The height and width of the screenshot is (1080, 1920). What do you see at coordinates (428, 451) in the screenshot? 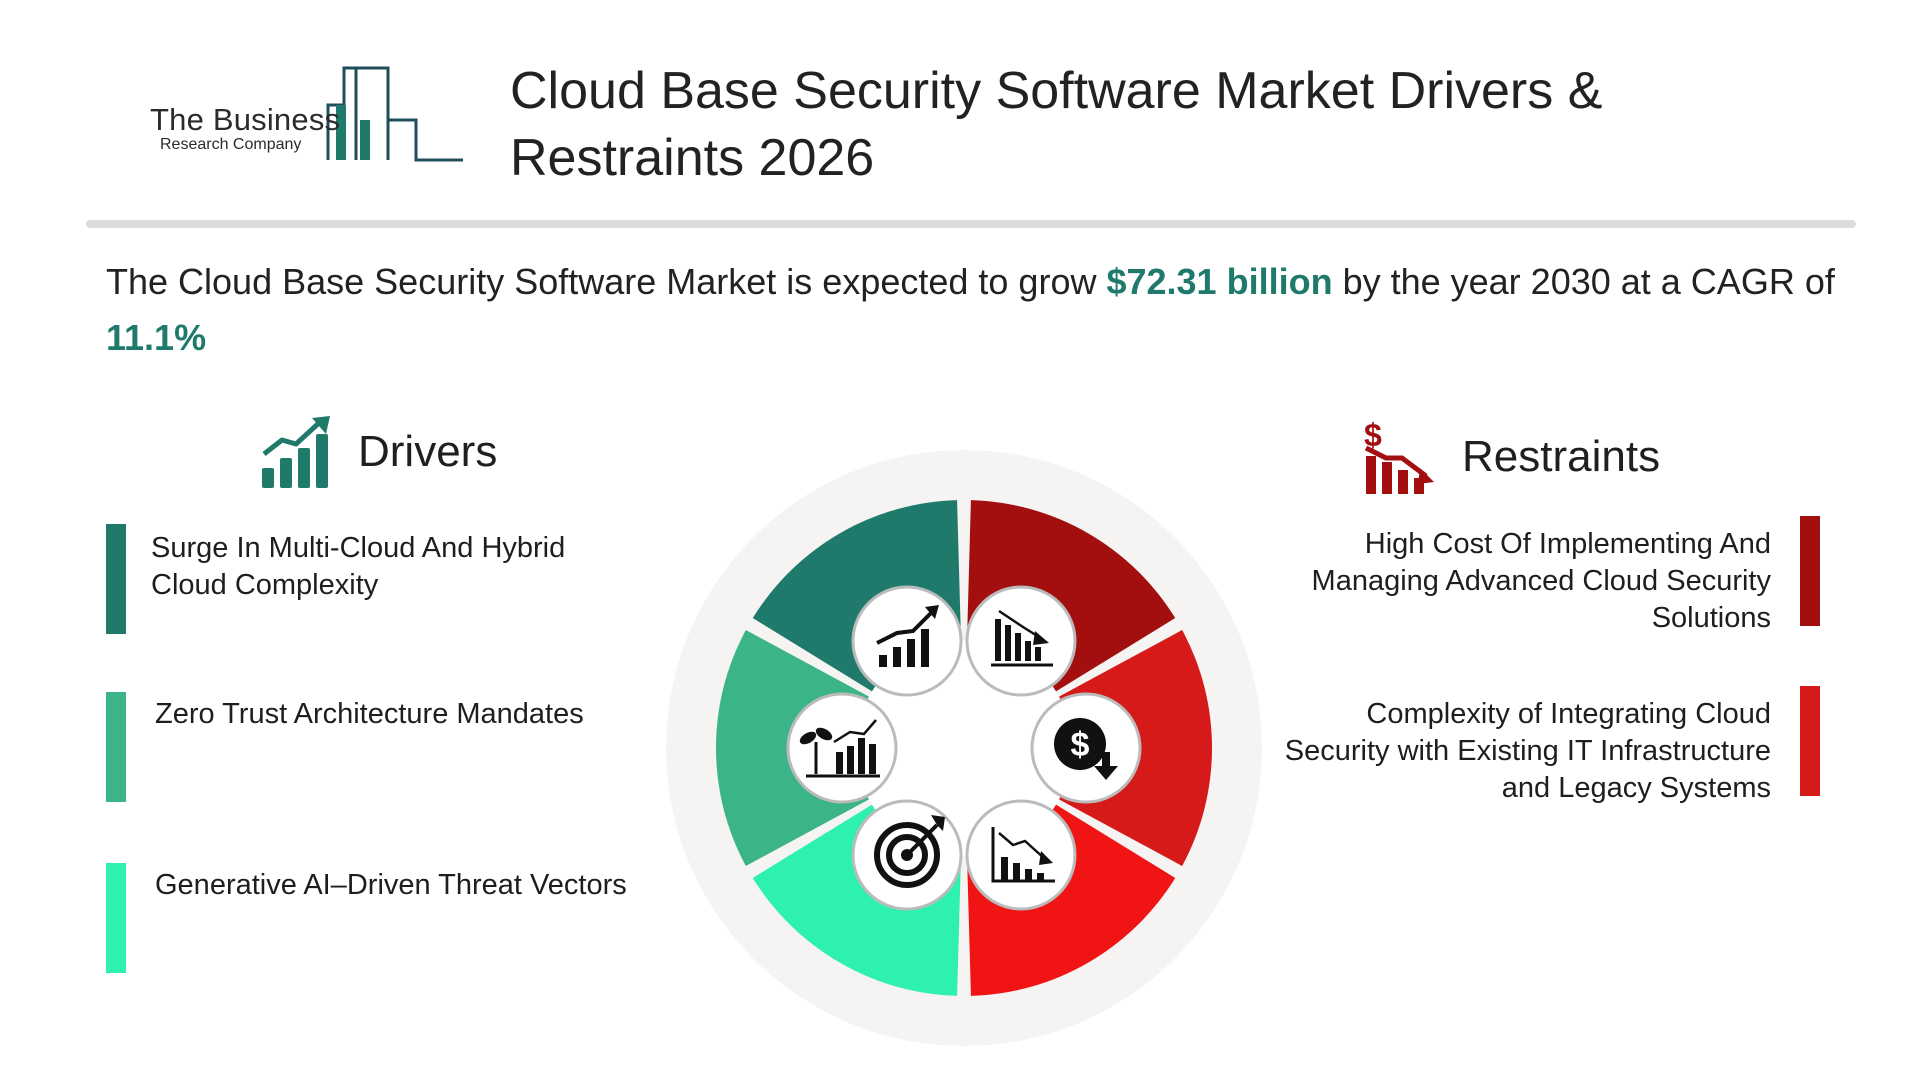
I see `drivers-label: Drivers` at bounding box center [428, 451].